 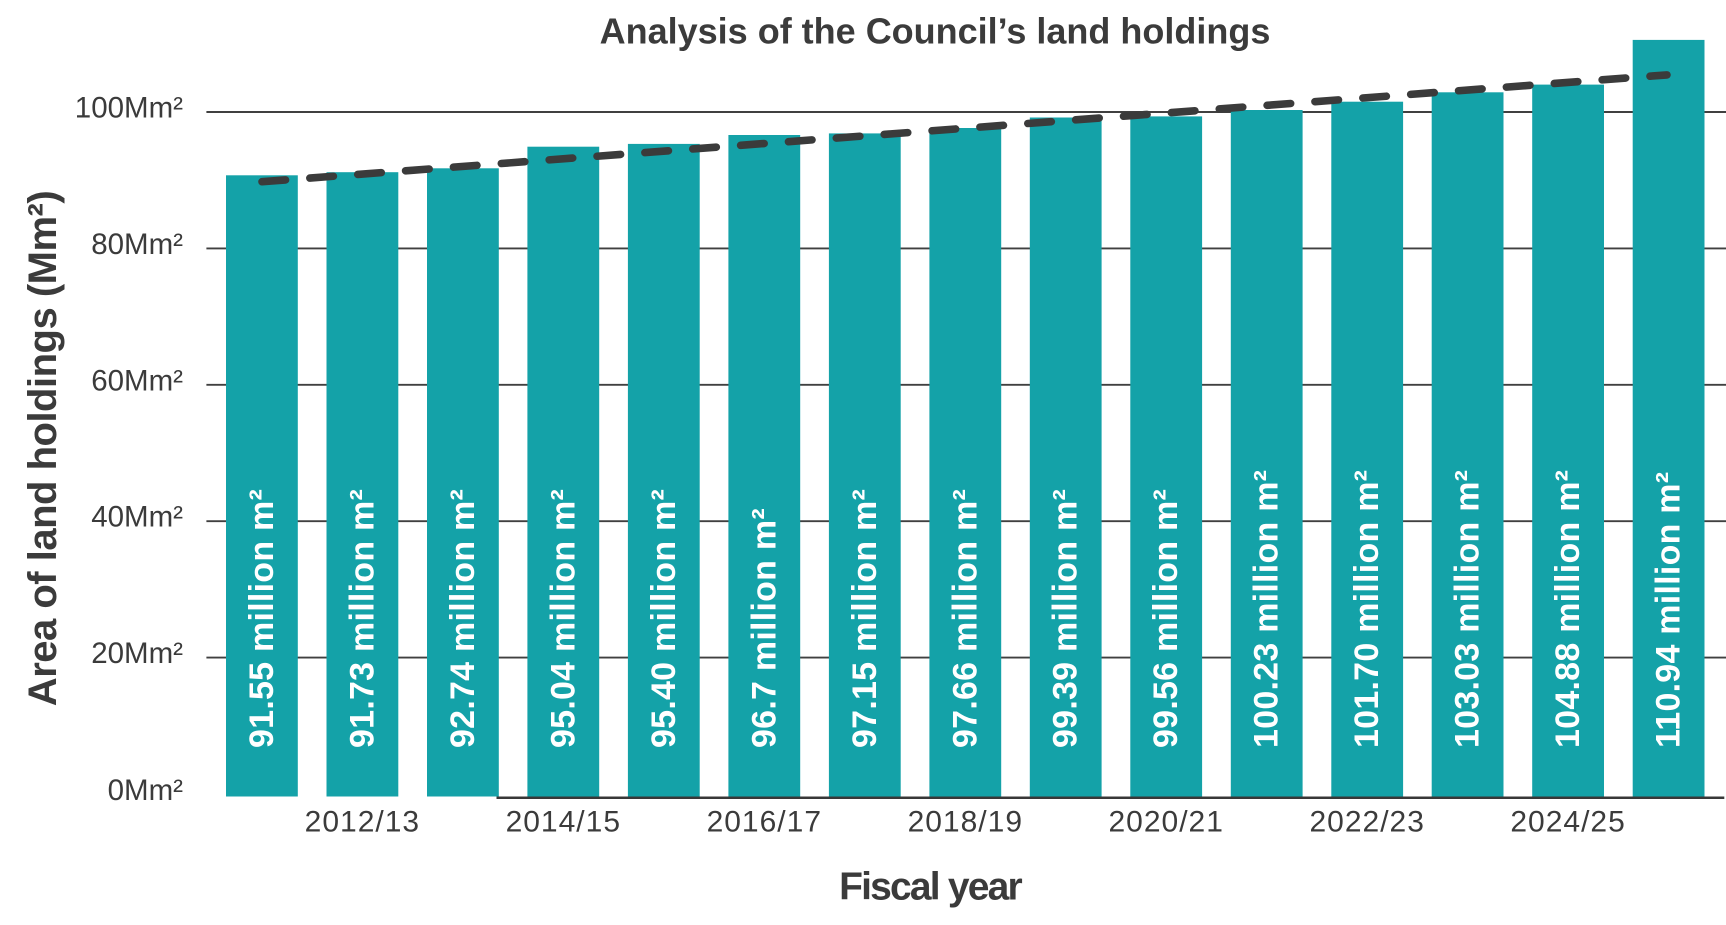 I want to click on svg-text: 40Mm², so click(x=137, y=517).